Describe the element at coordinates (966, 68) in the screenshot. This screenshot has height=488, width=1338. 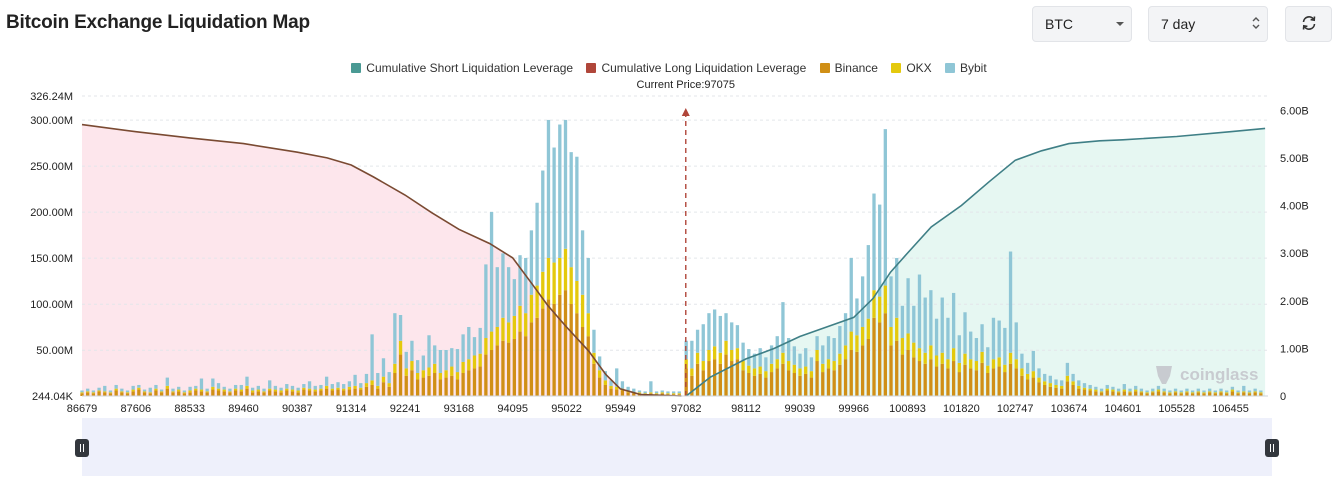
I see `legend-bybit: Bybit` at that location.